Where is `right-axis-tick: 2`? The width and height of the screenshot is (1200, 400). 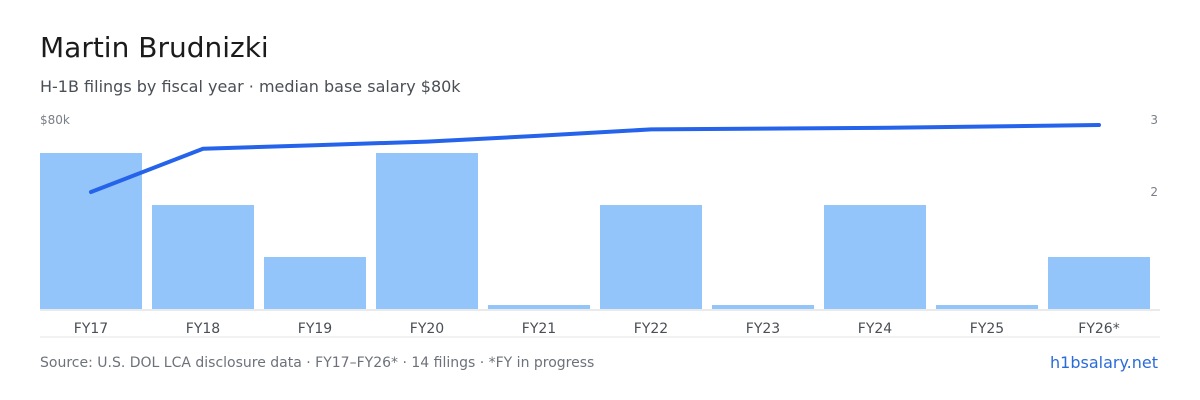
right-axis-tick: 2 is located at coordinates (1154, 192).